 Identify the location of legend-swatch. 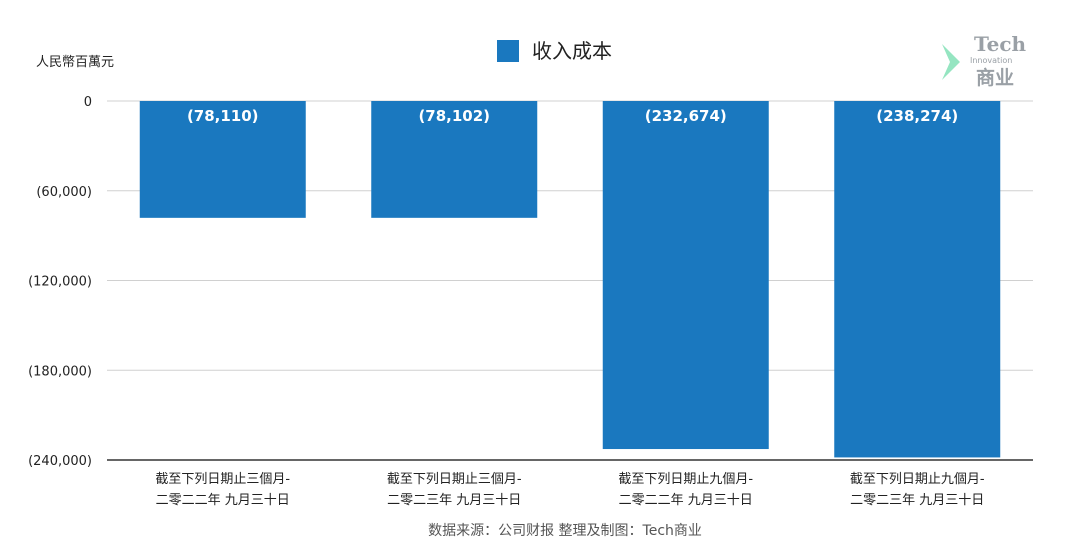
(508, 51).